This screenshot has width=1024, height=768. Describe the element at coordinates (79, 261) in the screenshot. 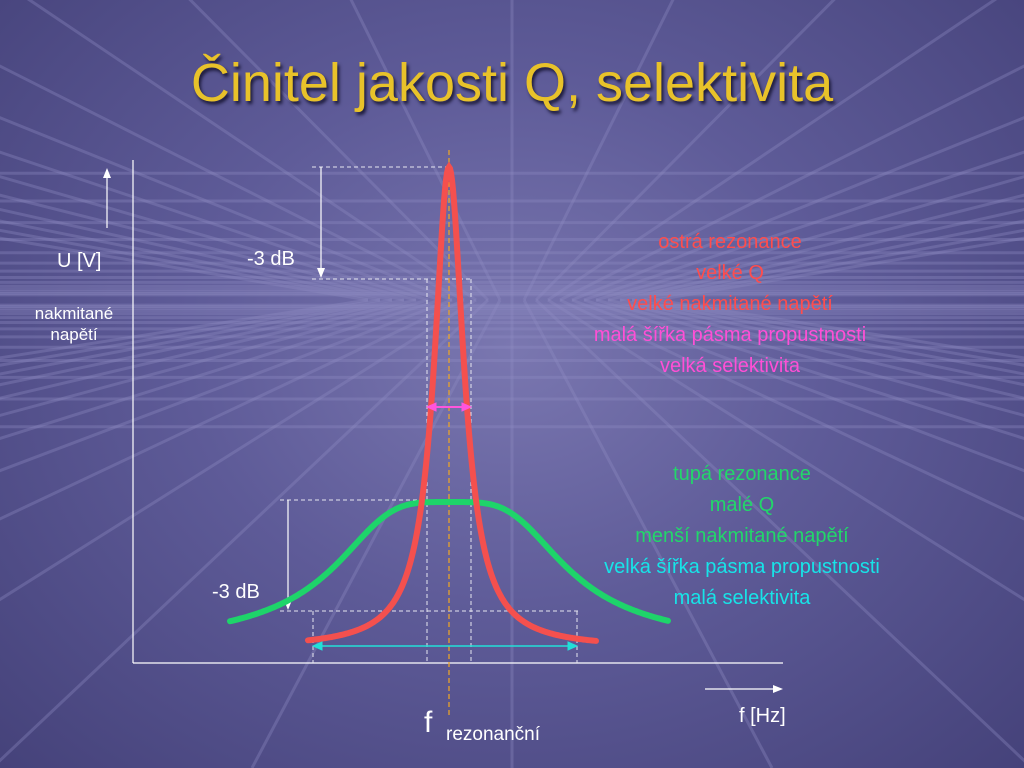

I see `y-axis-label: U [V]` at that location.